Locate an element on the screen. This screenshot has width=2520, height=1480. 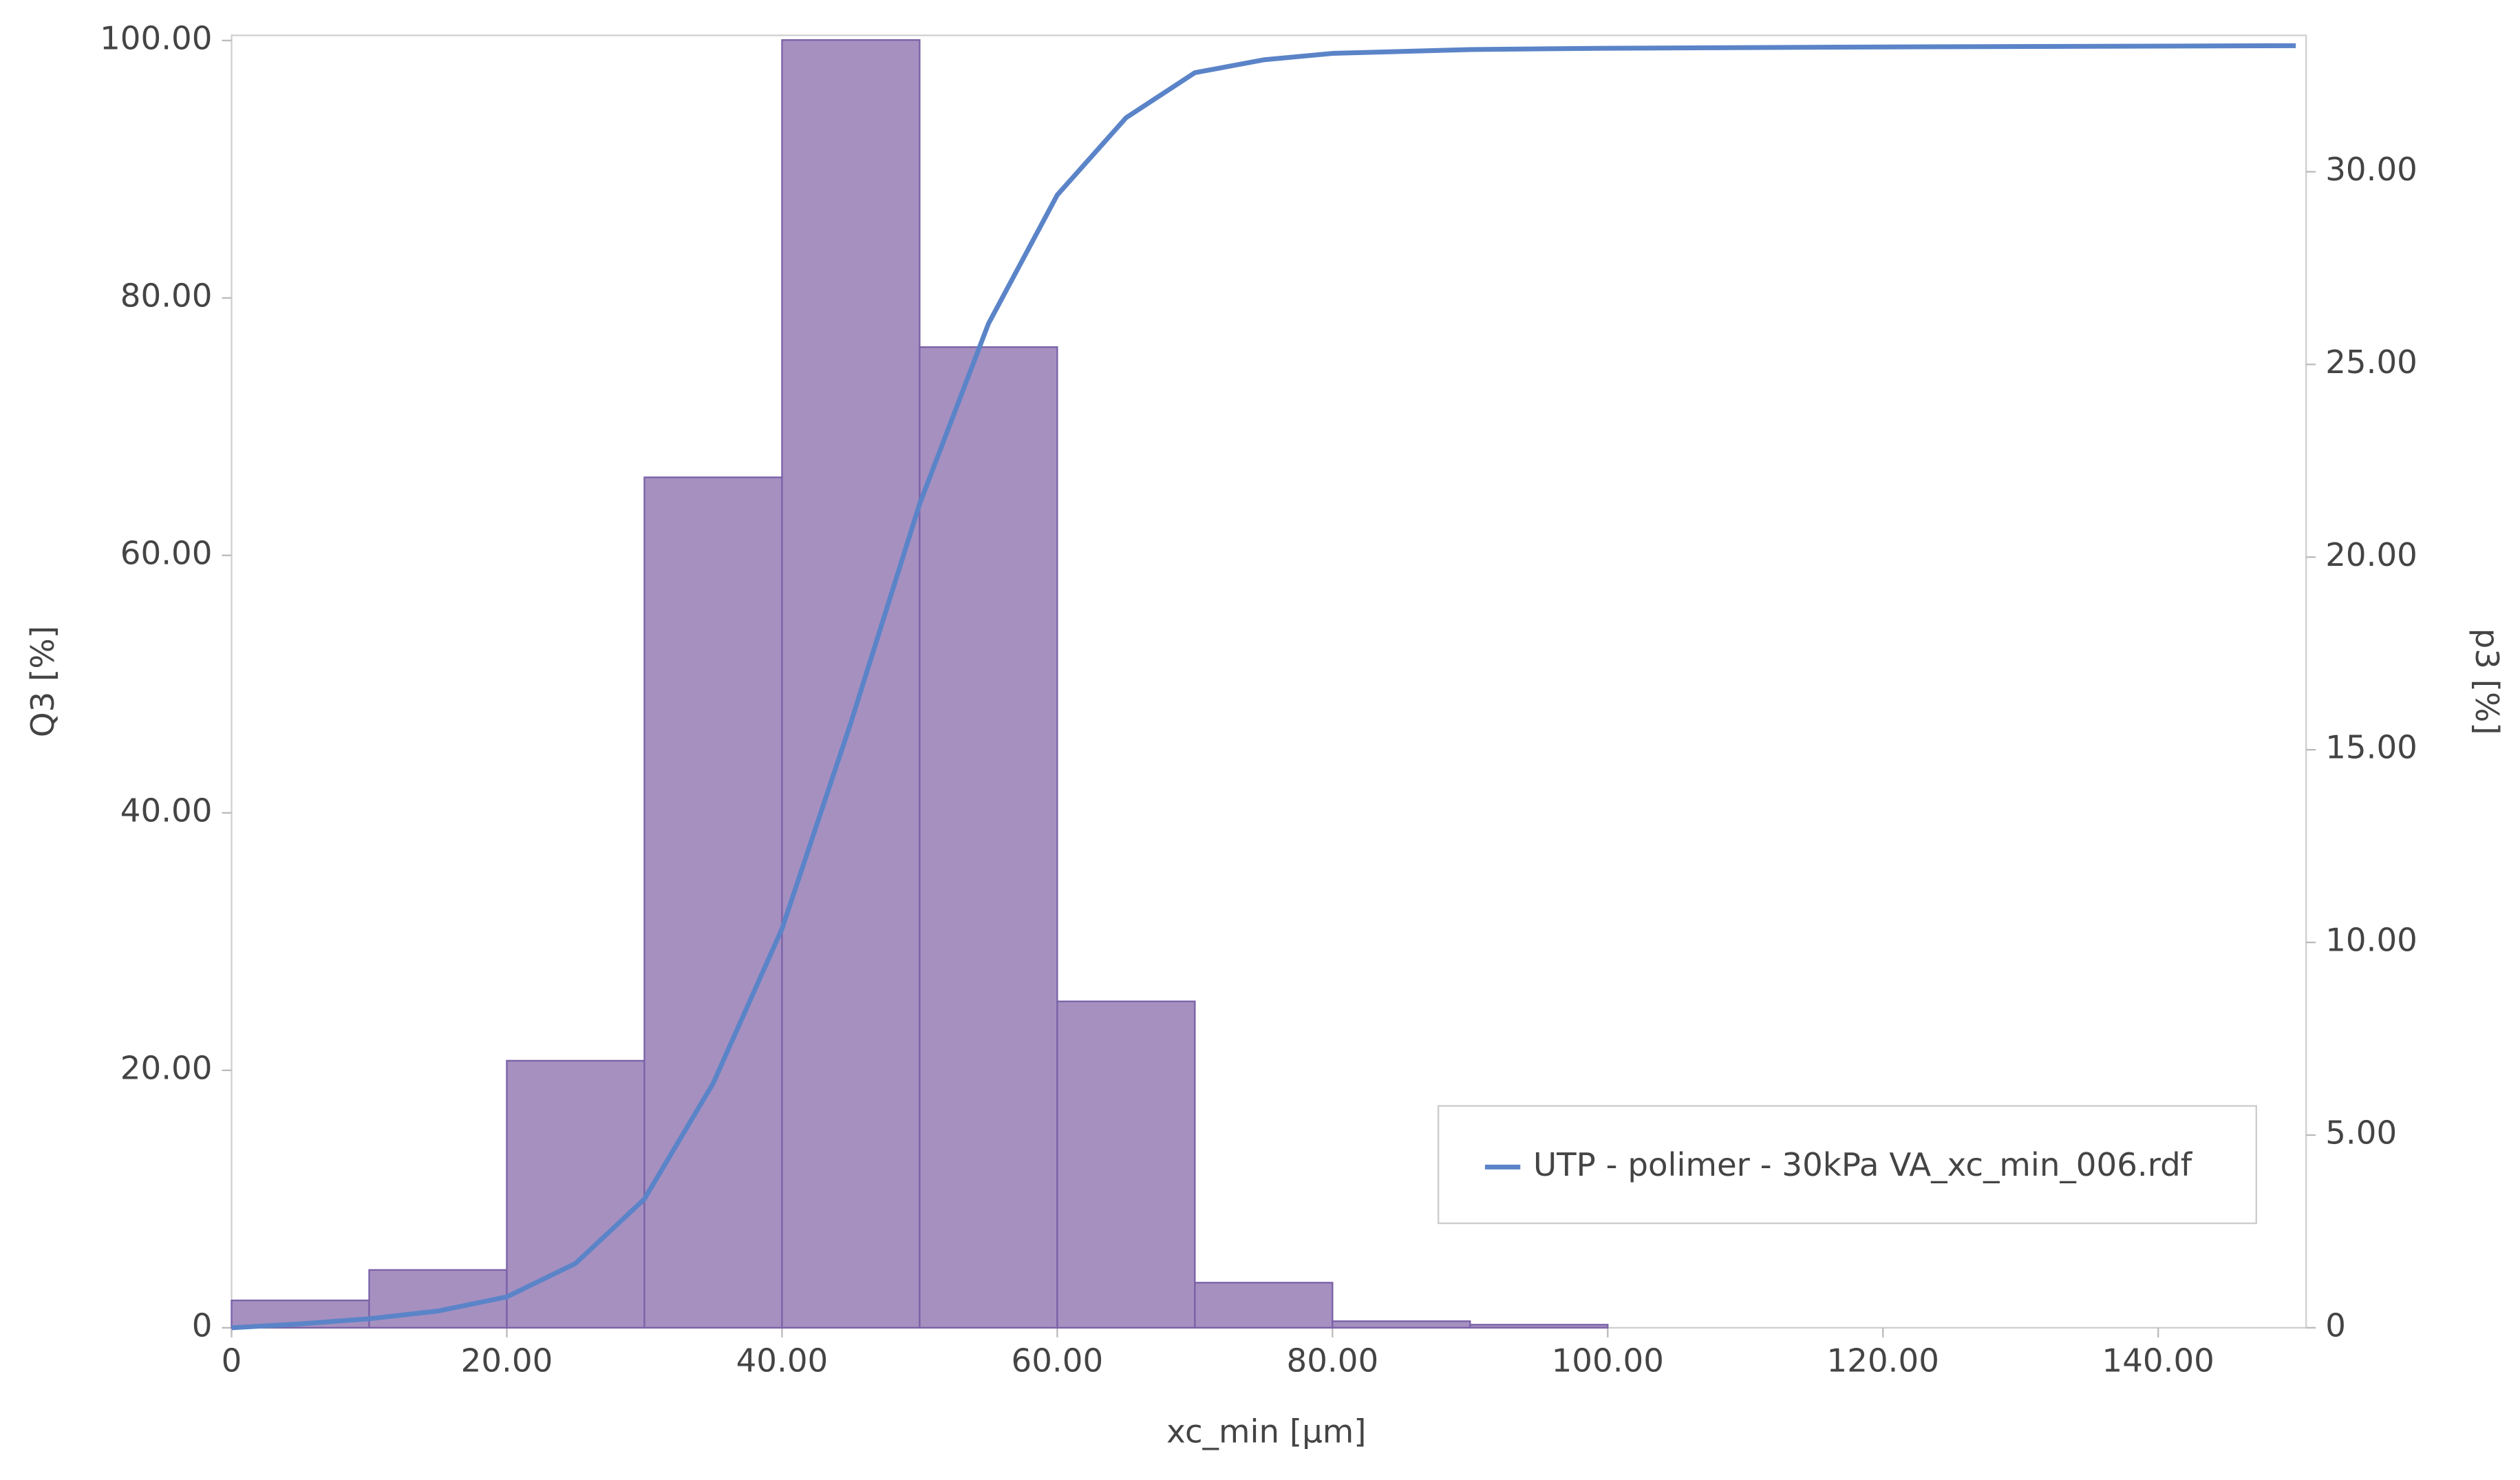
y2-tick-label: 15.00 is located at coordinates (2371, 748).